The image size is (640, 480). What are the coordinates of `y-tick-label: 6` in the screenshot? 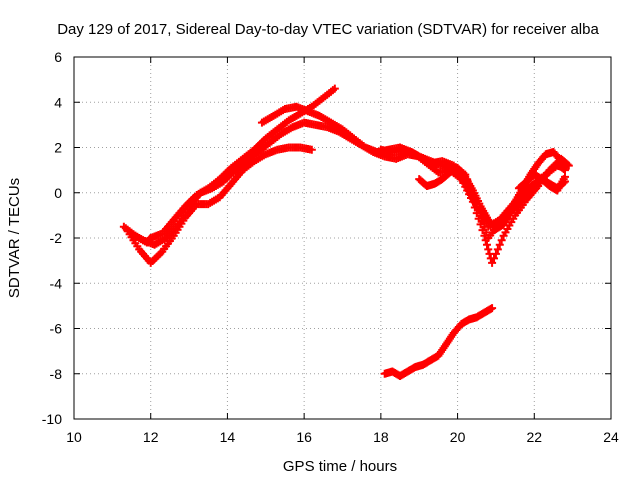 It's located at (58, 57).